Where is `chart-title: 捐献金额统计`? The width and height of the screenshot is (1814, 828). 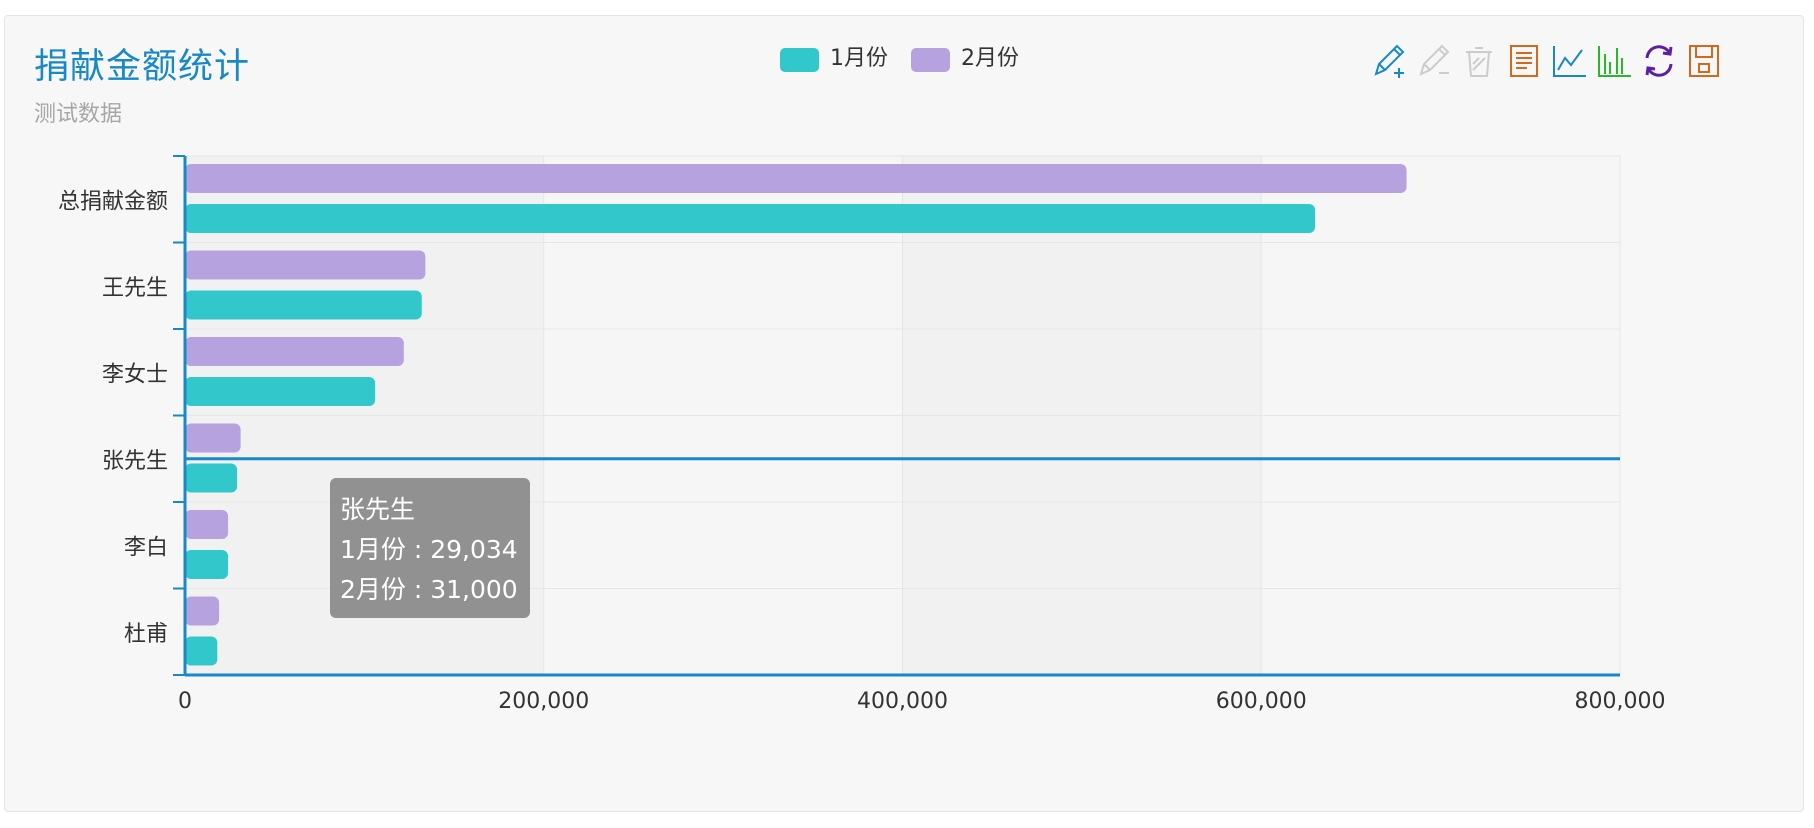 chart-title: 捐献金额统计 is located at coordinates (142, 67).